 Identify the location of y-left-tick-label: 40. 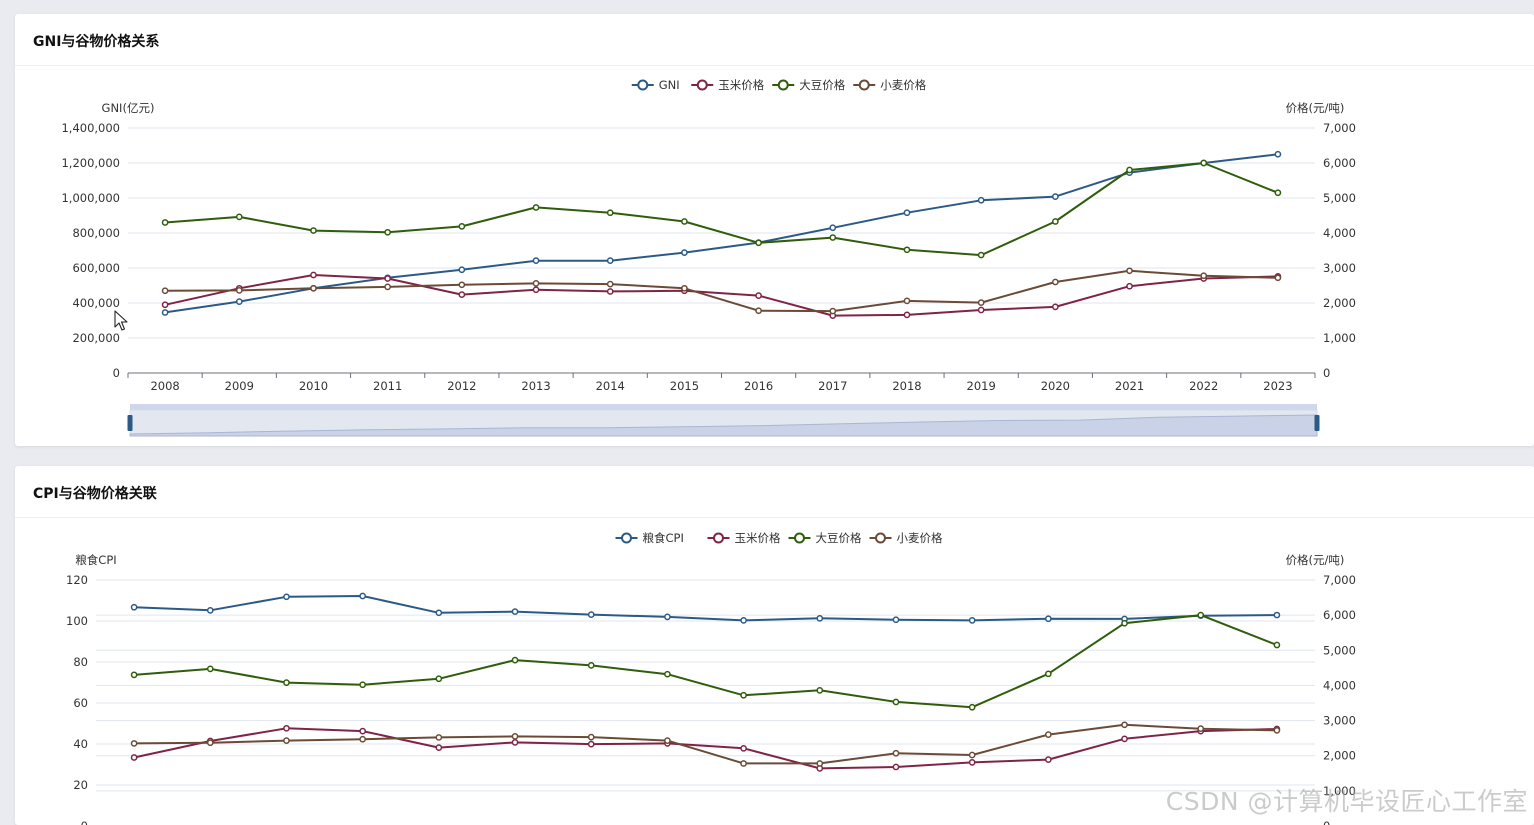
(80, 744).